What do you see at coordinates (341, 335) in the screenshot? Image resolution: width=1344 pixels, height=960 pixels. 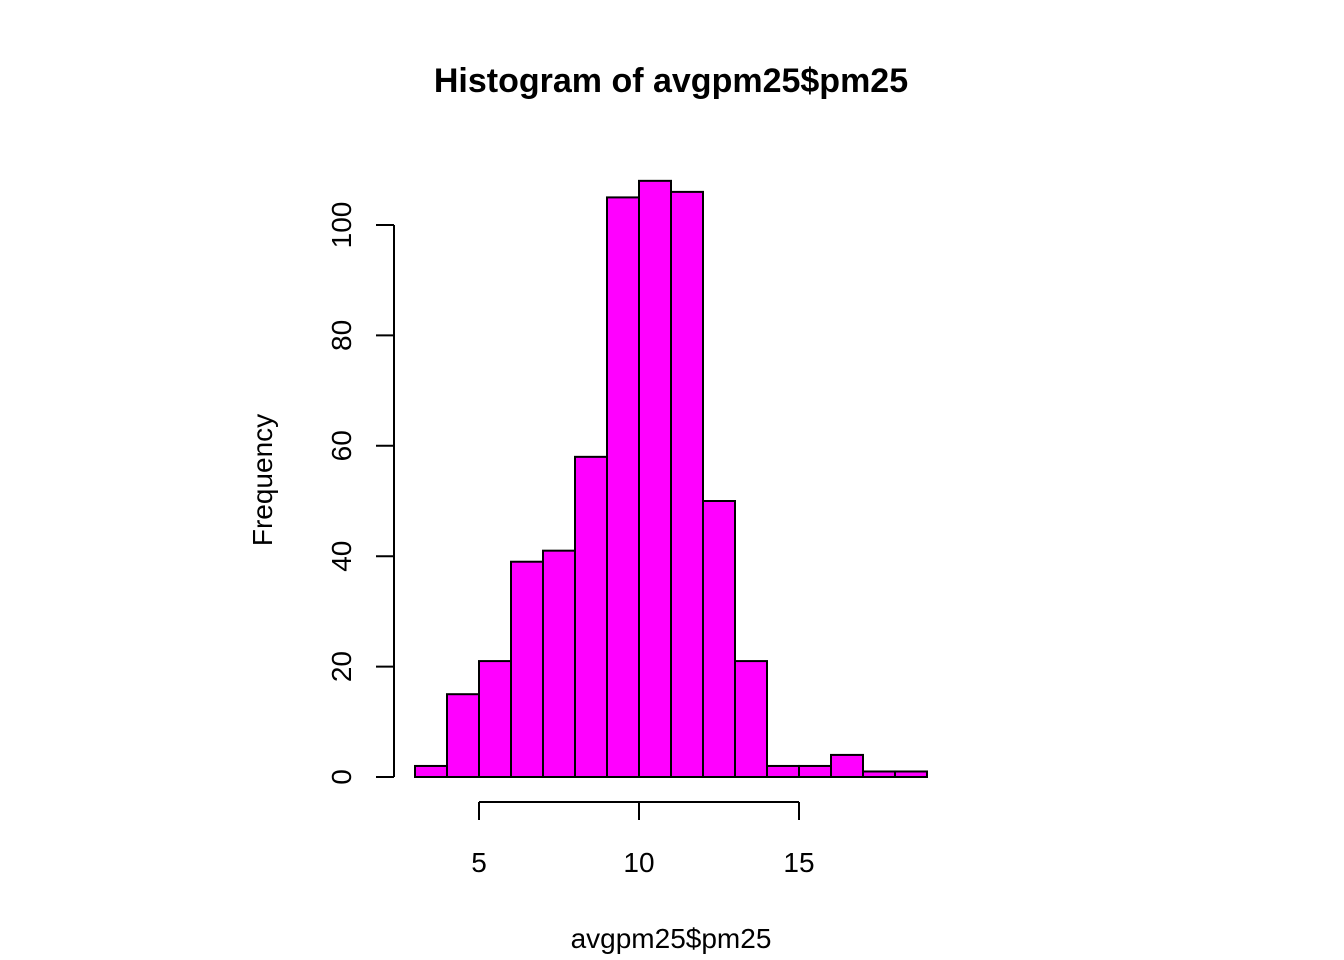 I see `y-tick-label: 80` at bounding box center [341, 335].